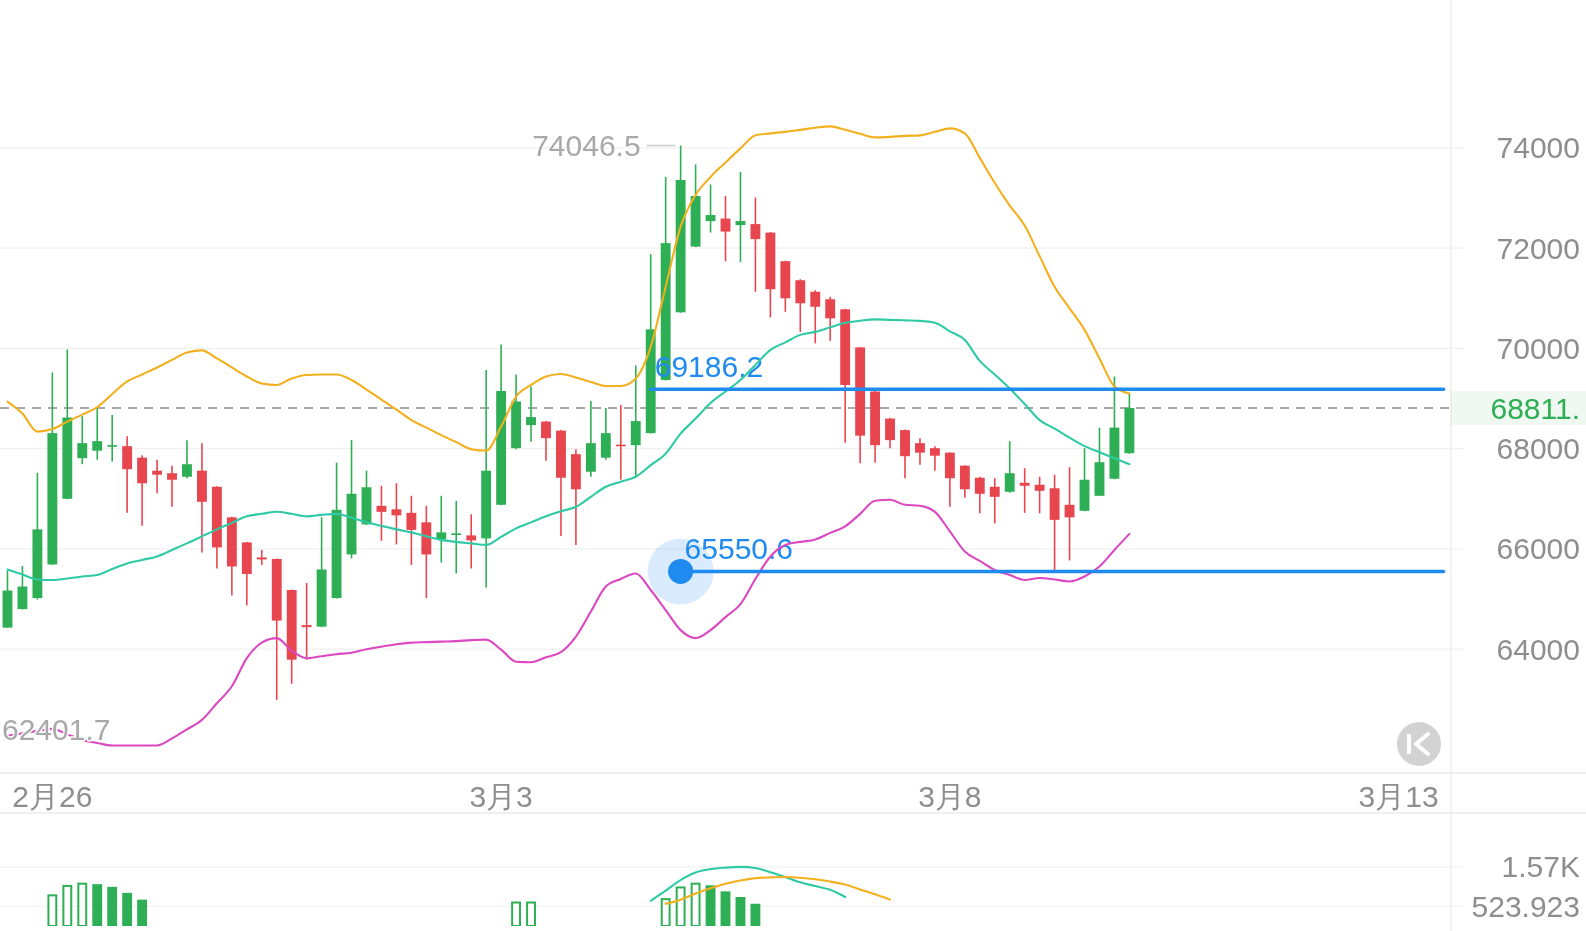 This screenshot has width=1586, height=931. I want to click on y-tick-label: 64000, so click(1538, 649).